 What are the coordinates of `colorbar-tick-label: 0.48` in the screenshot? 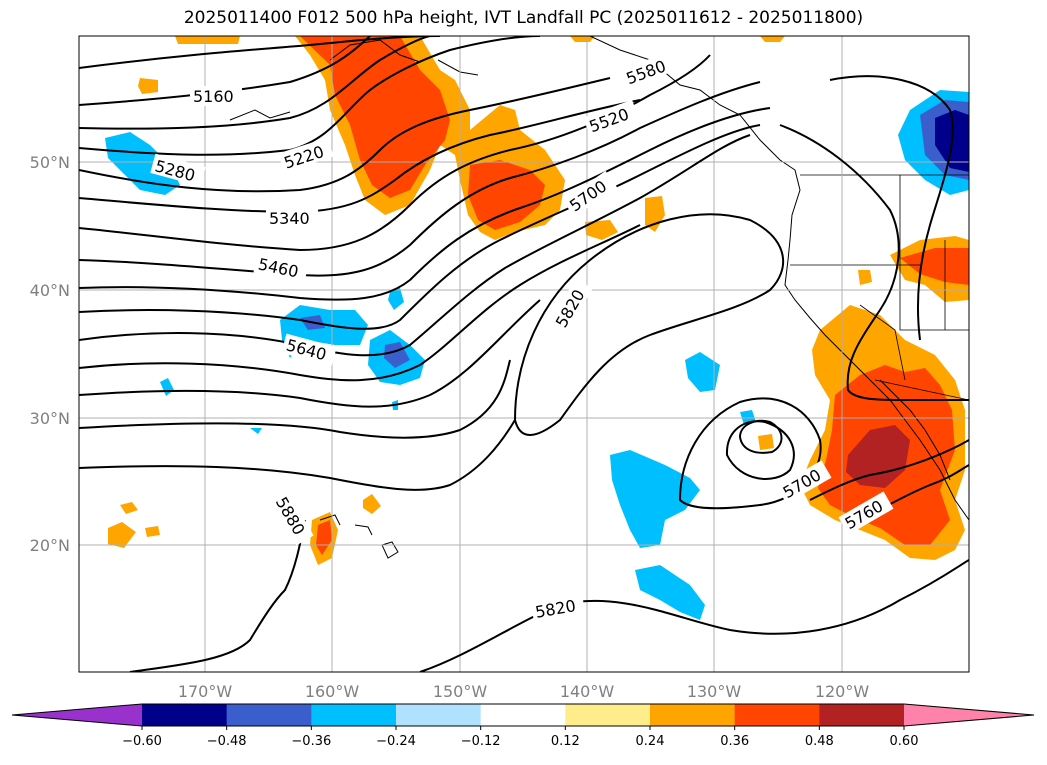 It's located at (819, 741).